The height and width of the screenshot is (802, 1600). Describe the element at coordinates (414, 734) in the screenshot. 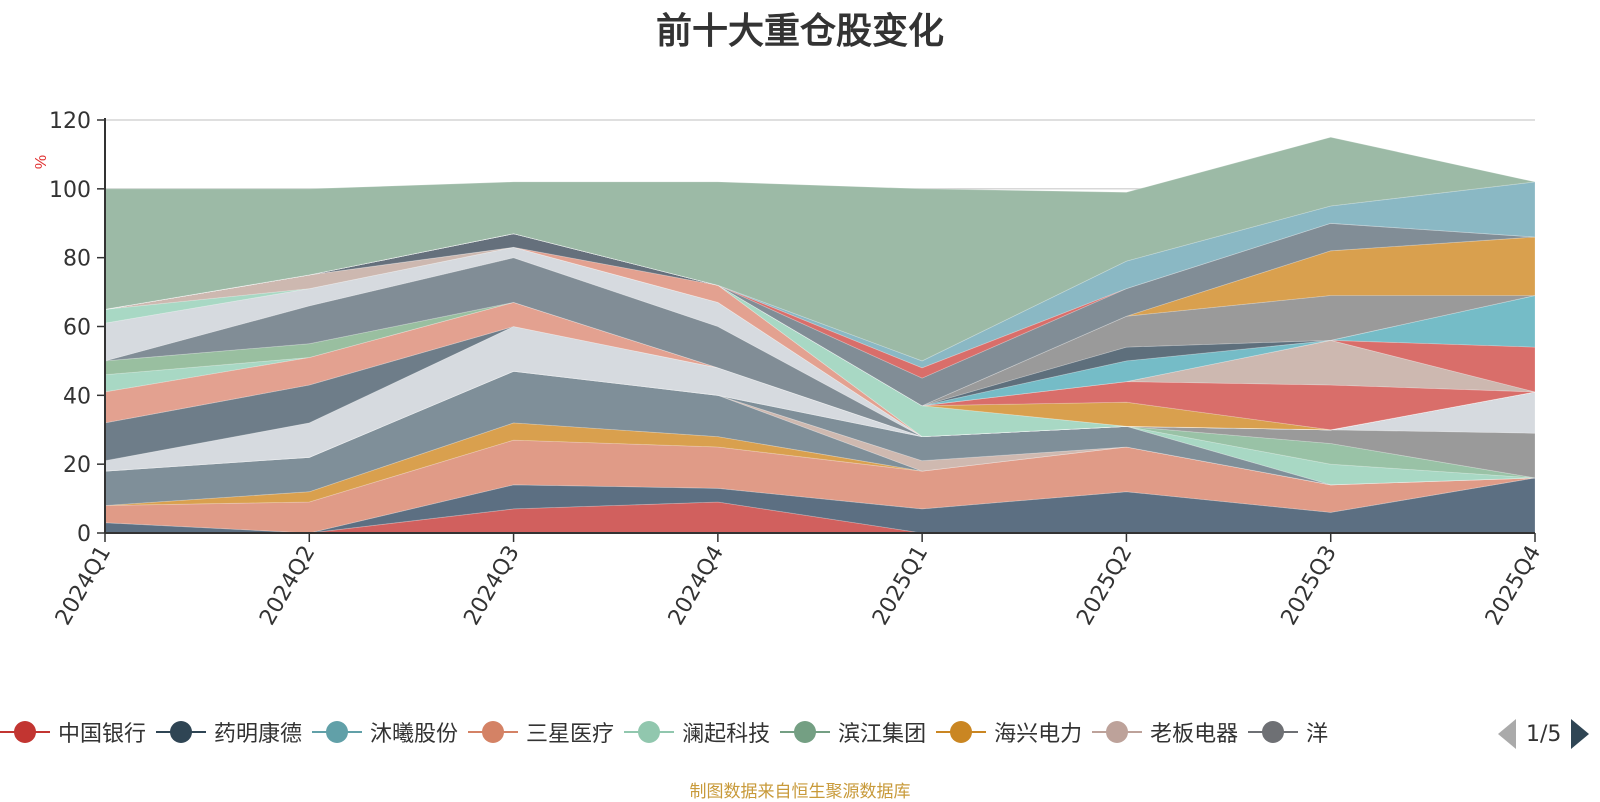

I see `legend-label: 沐曦股份` at that location.